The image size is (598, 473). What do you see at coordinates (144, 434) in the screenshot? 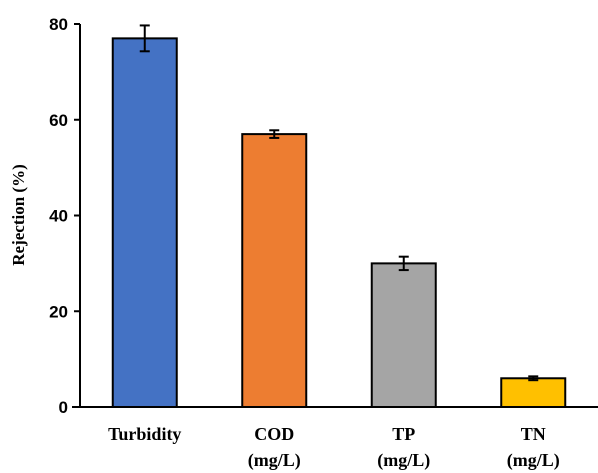
I see `x-category-label: Turbidity` at bounding box center [144, 434].